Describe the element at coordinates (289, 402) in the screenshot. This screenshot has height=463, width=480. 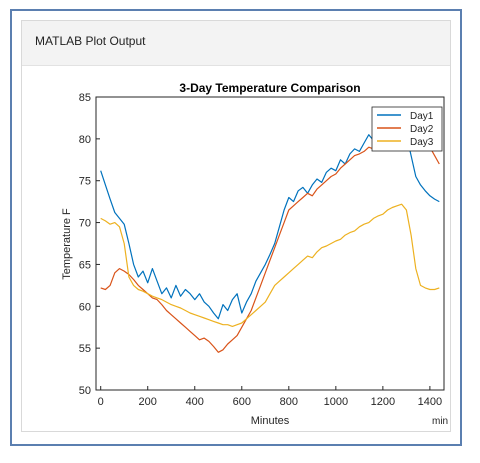
I see `x-tick-label: 800` at that location.